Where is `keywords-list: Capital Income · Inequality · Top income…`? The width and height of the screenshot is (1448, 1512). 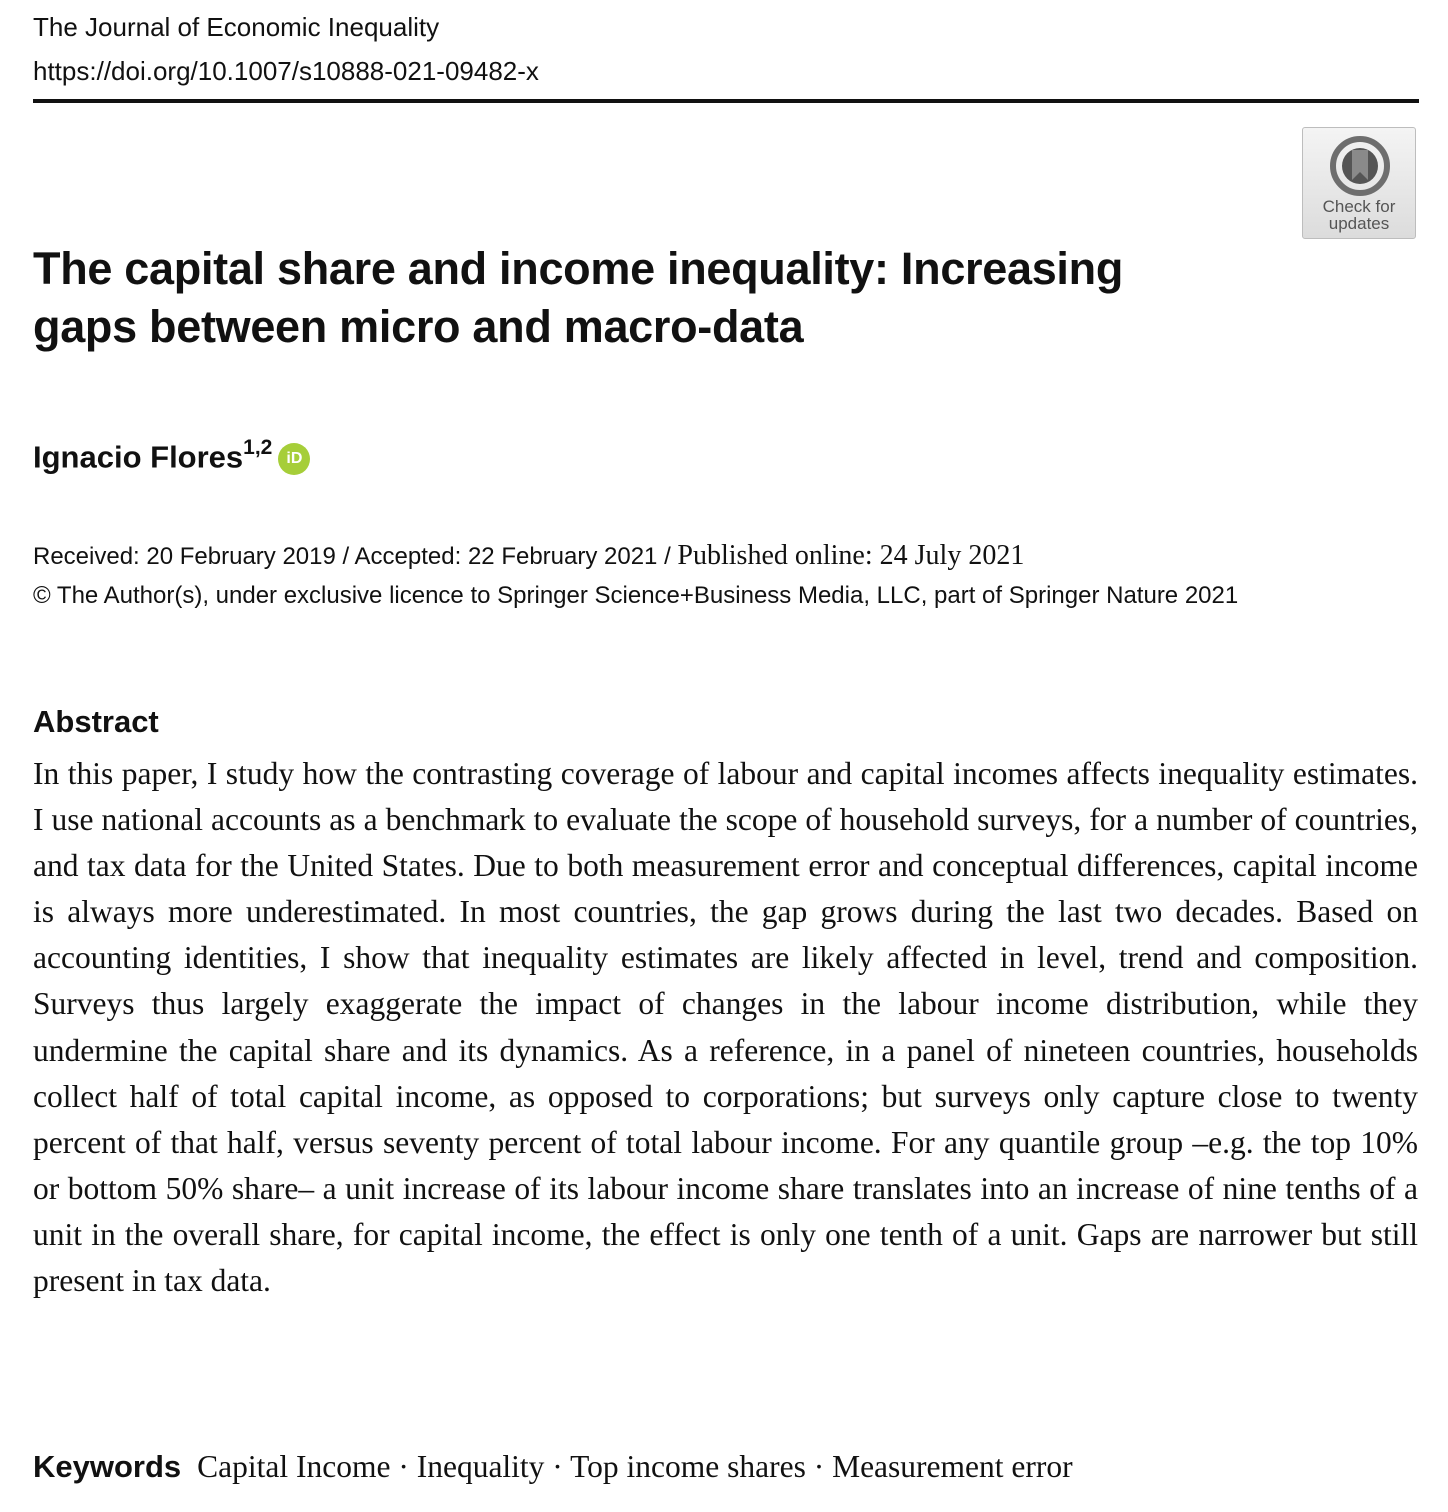 keywords-list: Capital Income · Inequality · Top income… is located at coordinates (635, 1466).